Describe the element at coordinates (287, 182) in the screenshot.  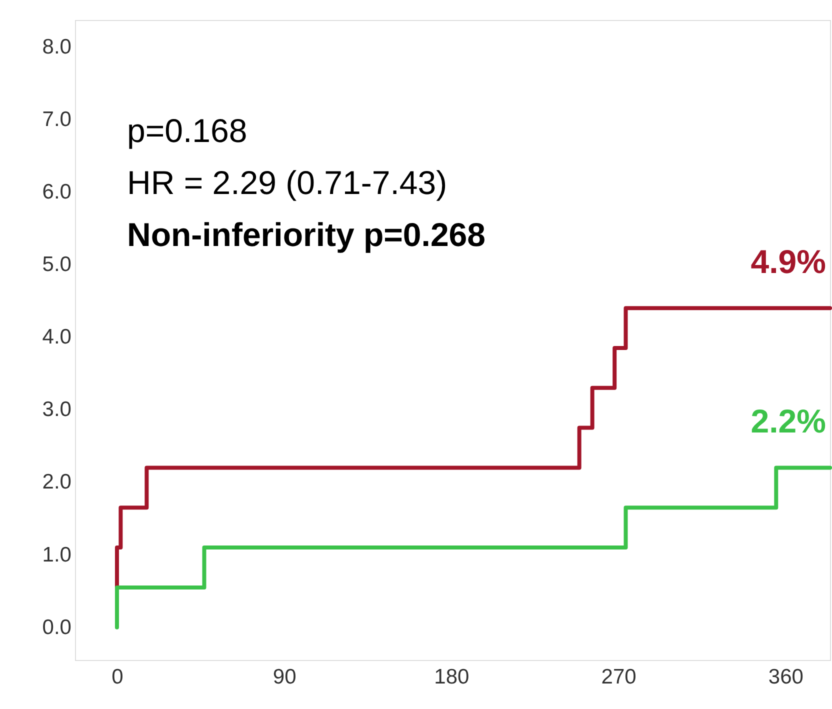
I see `annotation: HR = 2.29 (0.71-7.43)` at that location.